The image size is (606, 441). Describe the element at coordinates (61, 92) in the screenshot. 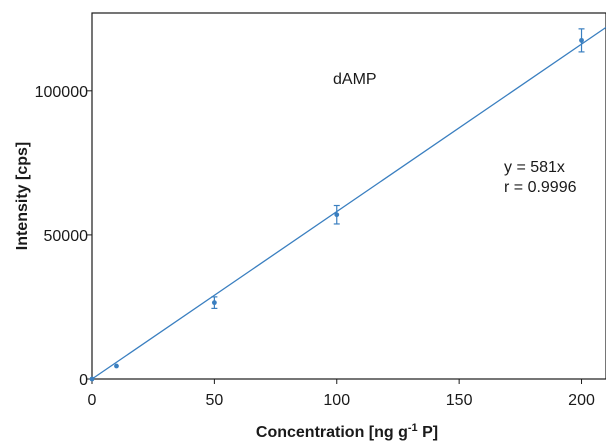

I see `y-tick-label: 100000` at that location.